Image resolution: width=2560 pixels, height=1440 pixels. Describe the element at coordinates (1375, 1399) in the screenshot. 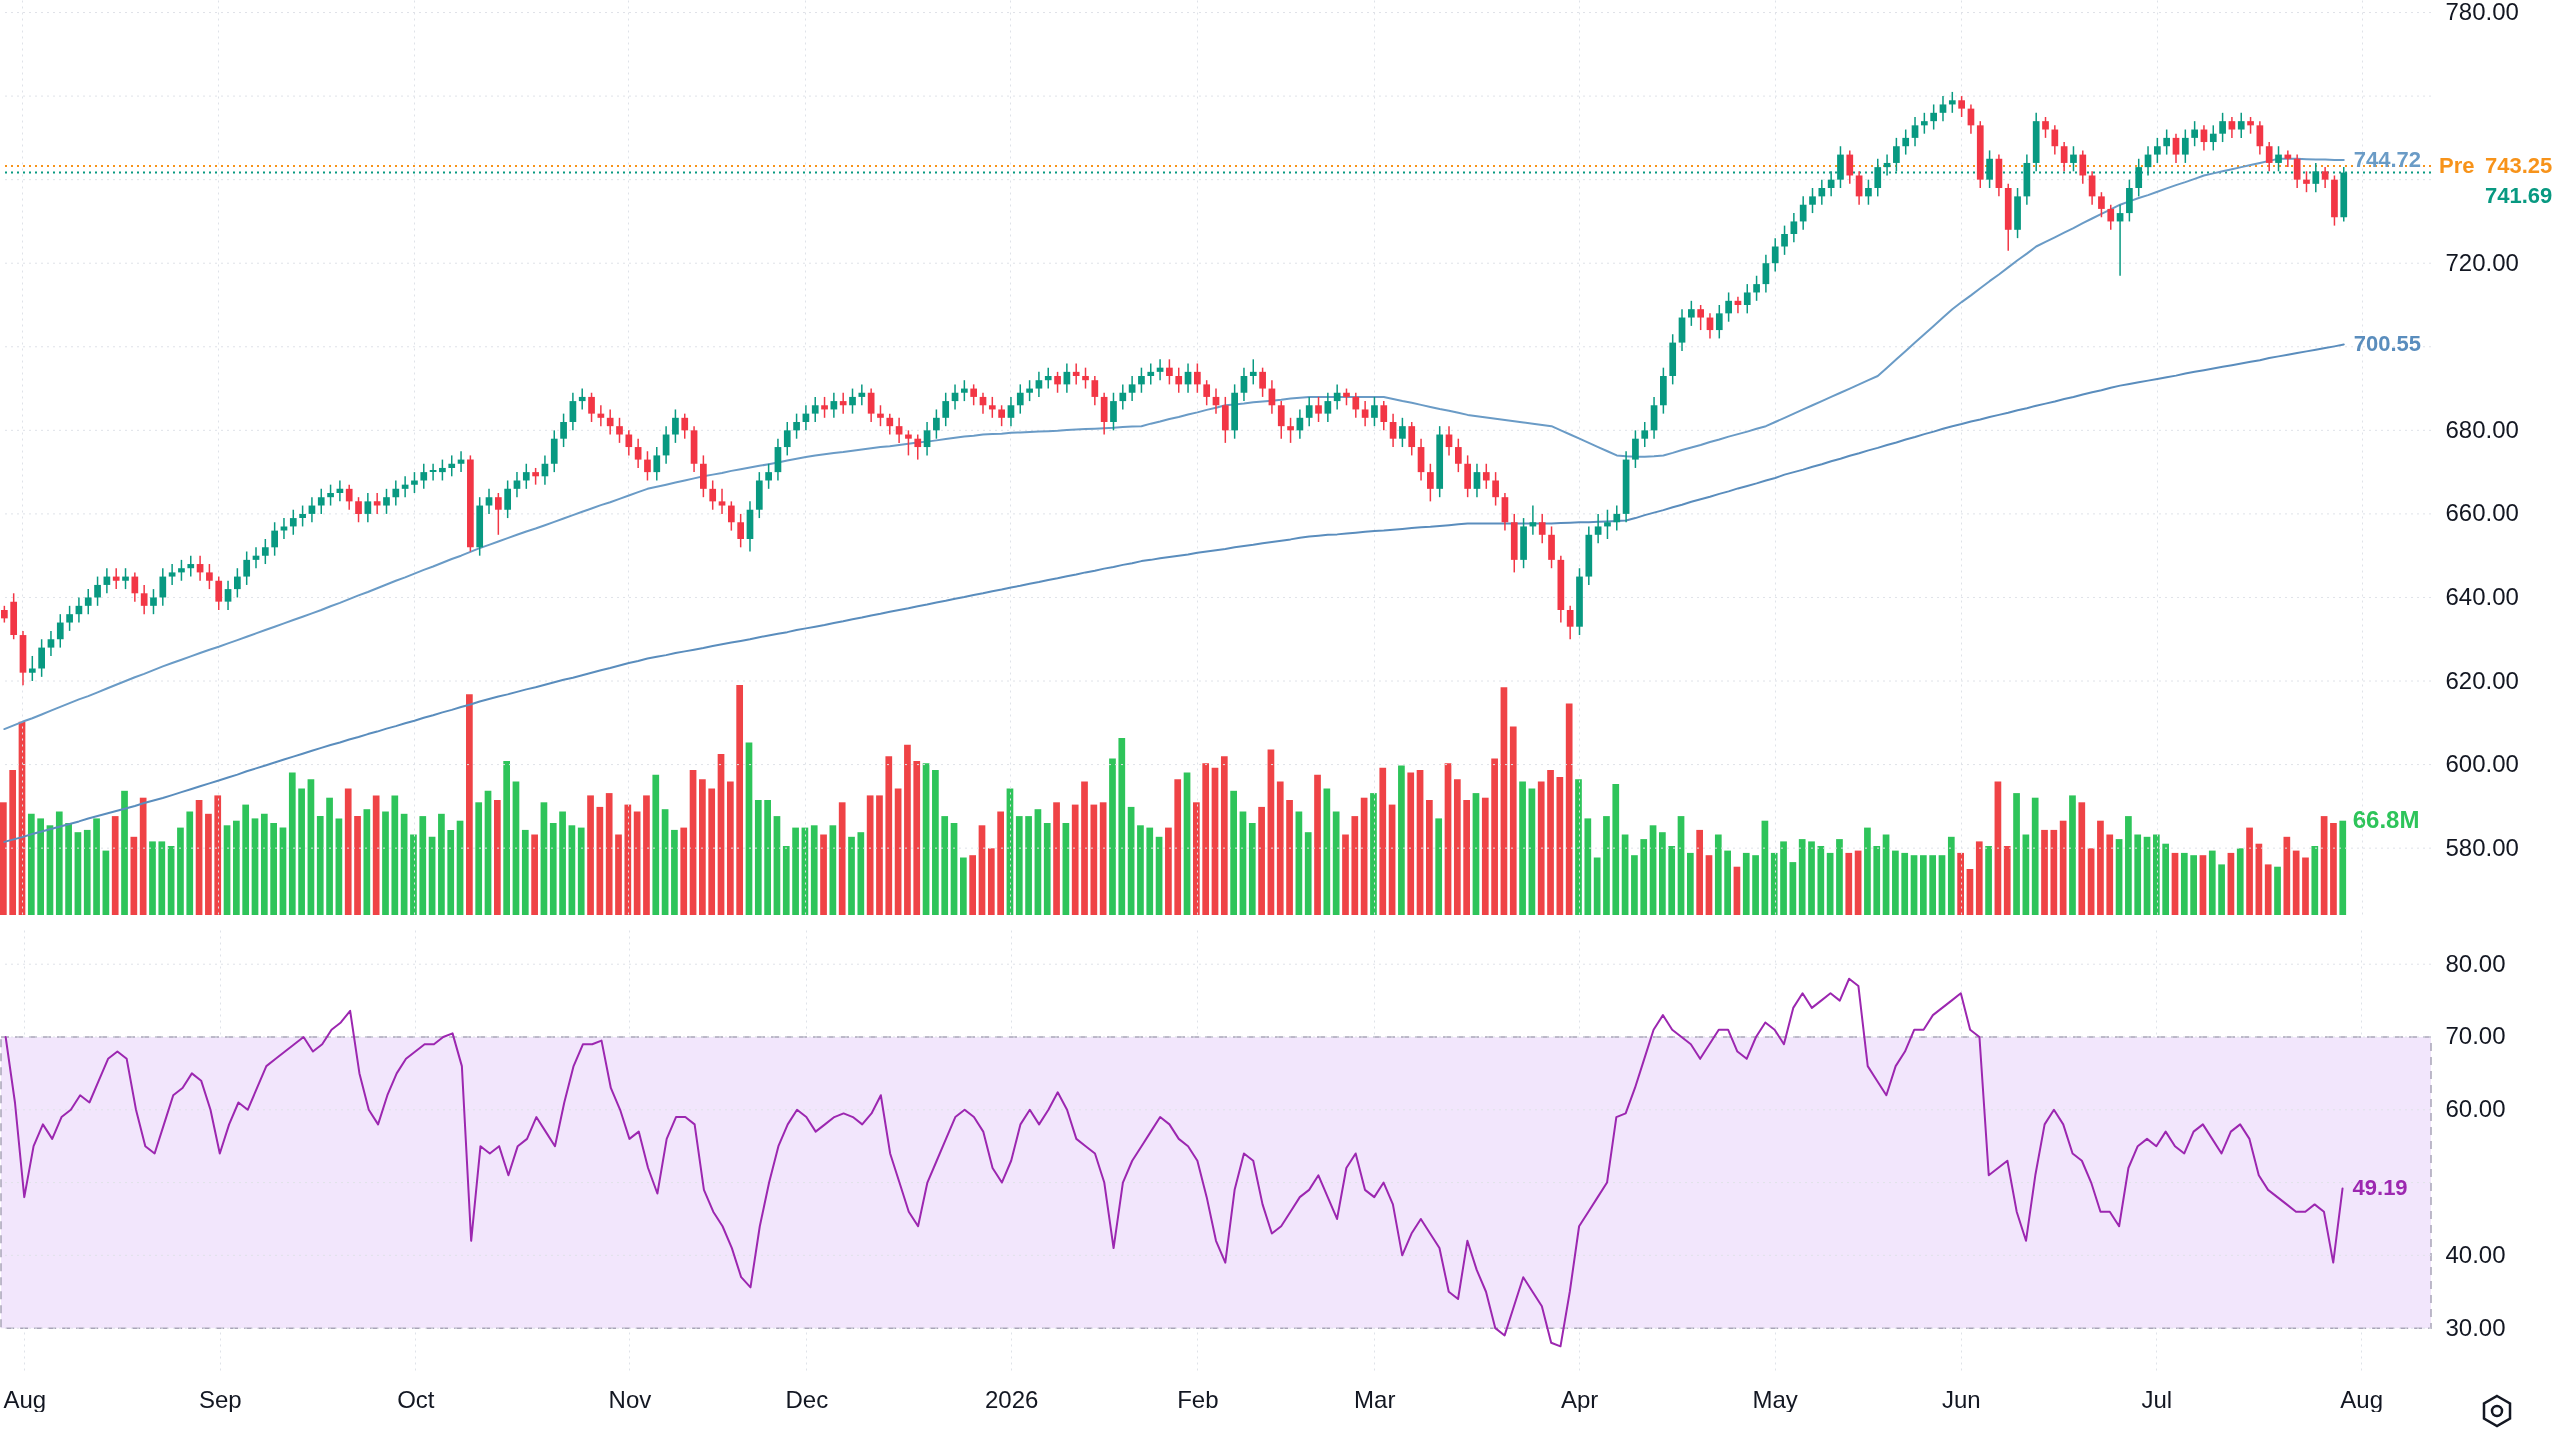

I see `x-tick-label: Mar` at that location.